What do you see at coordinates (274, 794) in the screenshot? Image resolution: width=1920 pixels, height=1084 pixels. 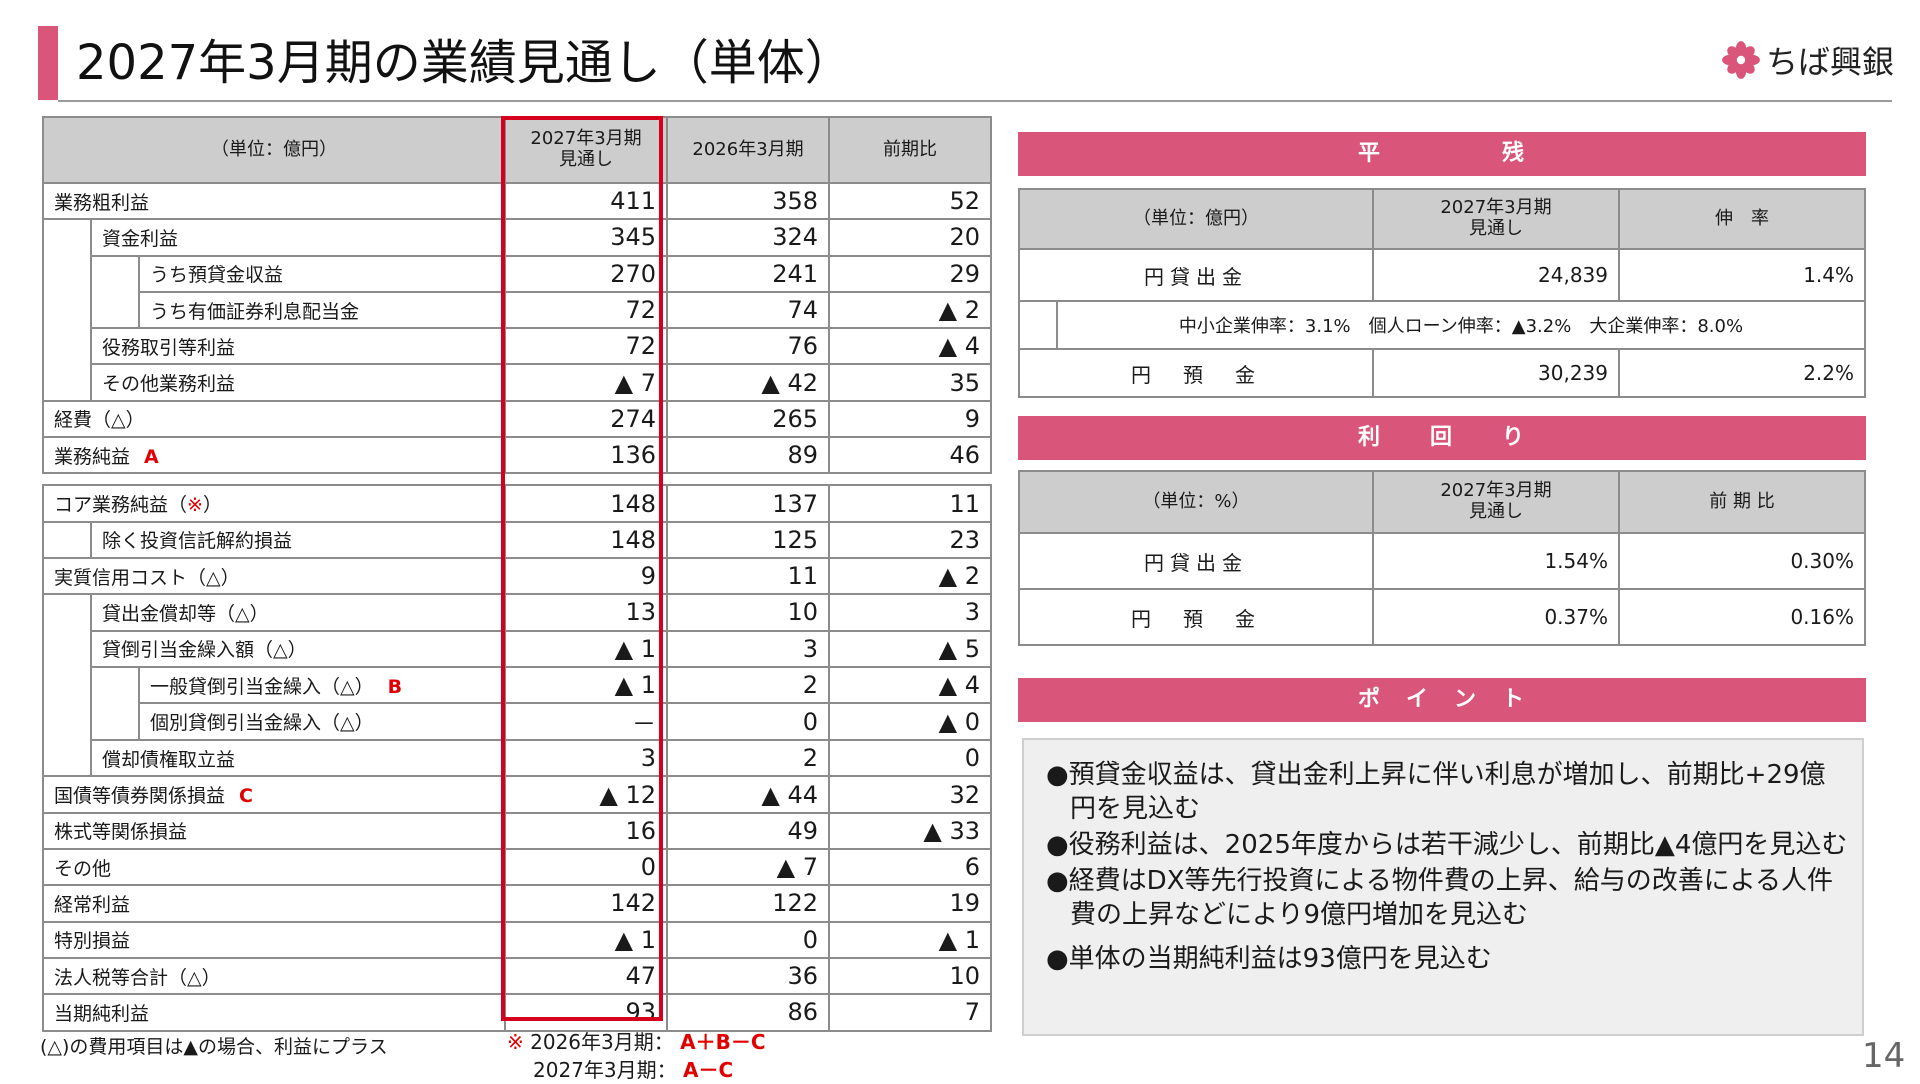 I see `row-label: 国債等債券関係損益 C` at bounding box center [274, 794].